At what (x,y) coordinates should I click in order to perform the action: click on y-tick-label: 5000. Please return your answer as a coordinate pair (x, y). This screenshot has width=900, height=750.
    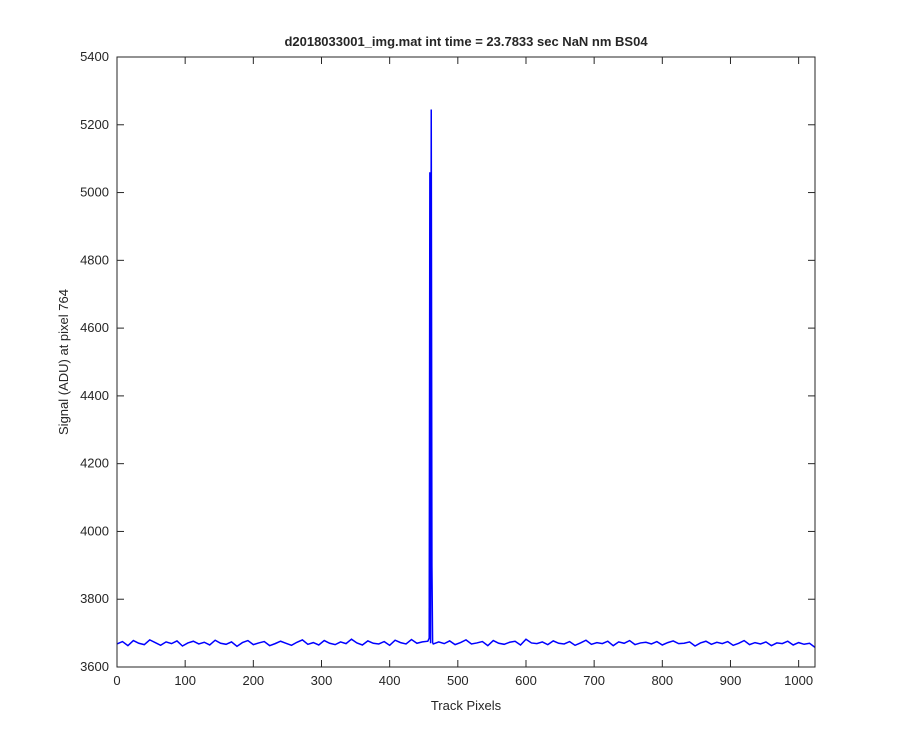
    Looking at the image, I should click on (94, 192).